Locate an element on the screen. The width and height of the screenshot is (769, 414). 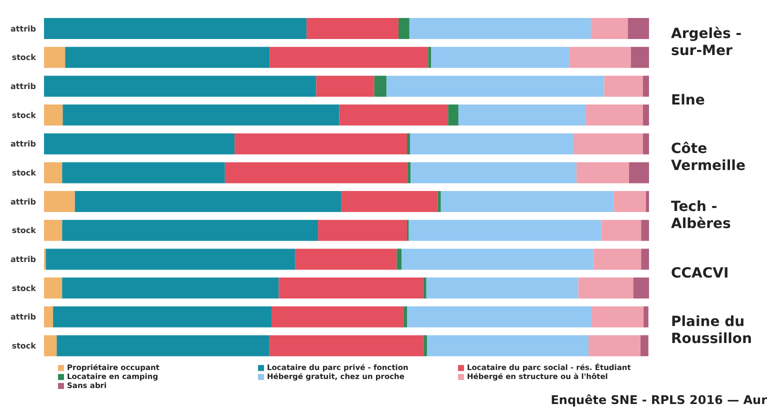
text: Argelès -sur-Mer is located at coordinates (707, 43).